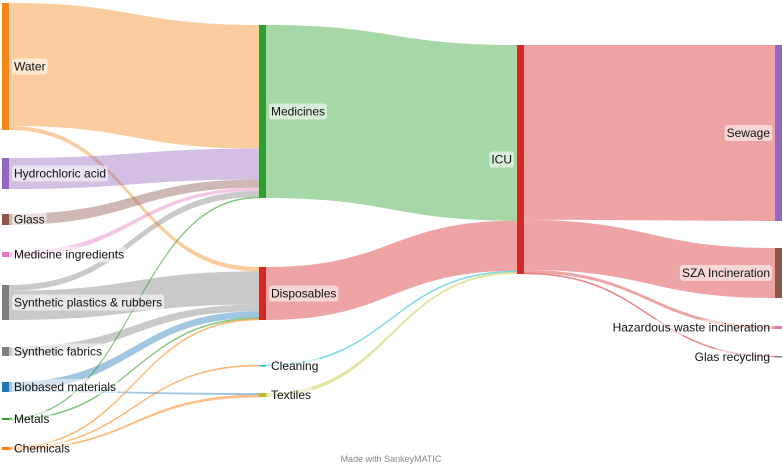  I want to click on node-label-disposables: Disposables, so click(303, 294).